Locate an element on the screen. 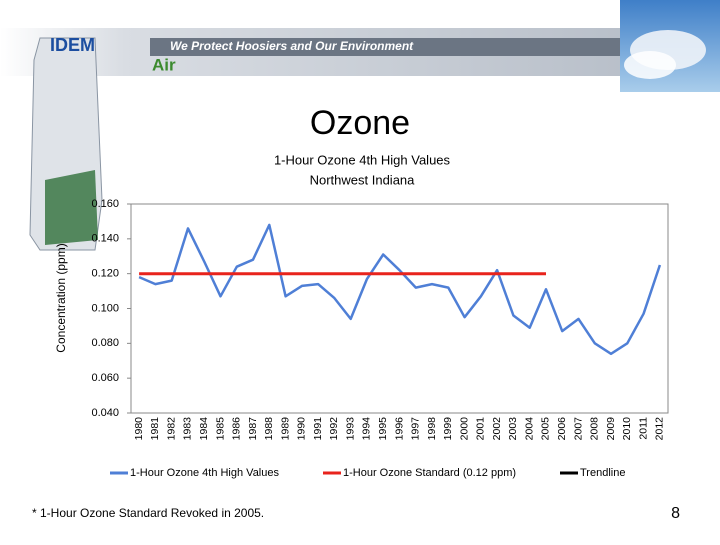 The height and width of the screenshot is (545, 720). slide-title: Ozone is located at coordinates (360, 123).